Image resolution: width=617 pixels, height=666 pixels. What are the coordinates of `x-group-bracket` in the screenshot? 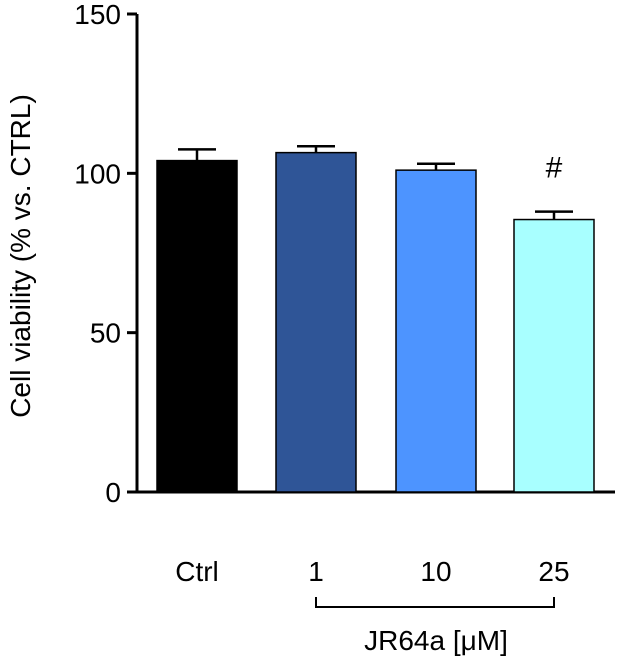 It's located at (435, 602).